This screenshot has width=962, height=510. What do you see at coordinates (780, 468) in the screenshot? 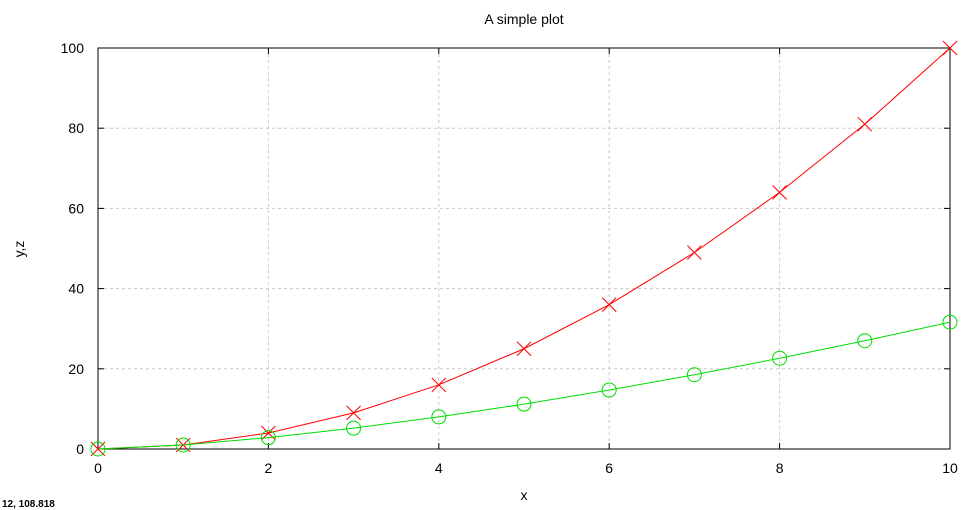
I see `x-tick-label: 8` at bounding box center [780, 468].